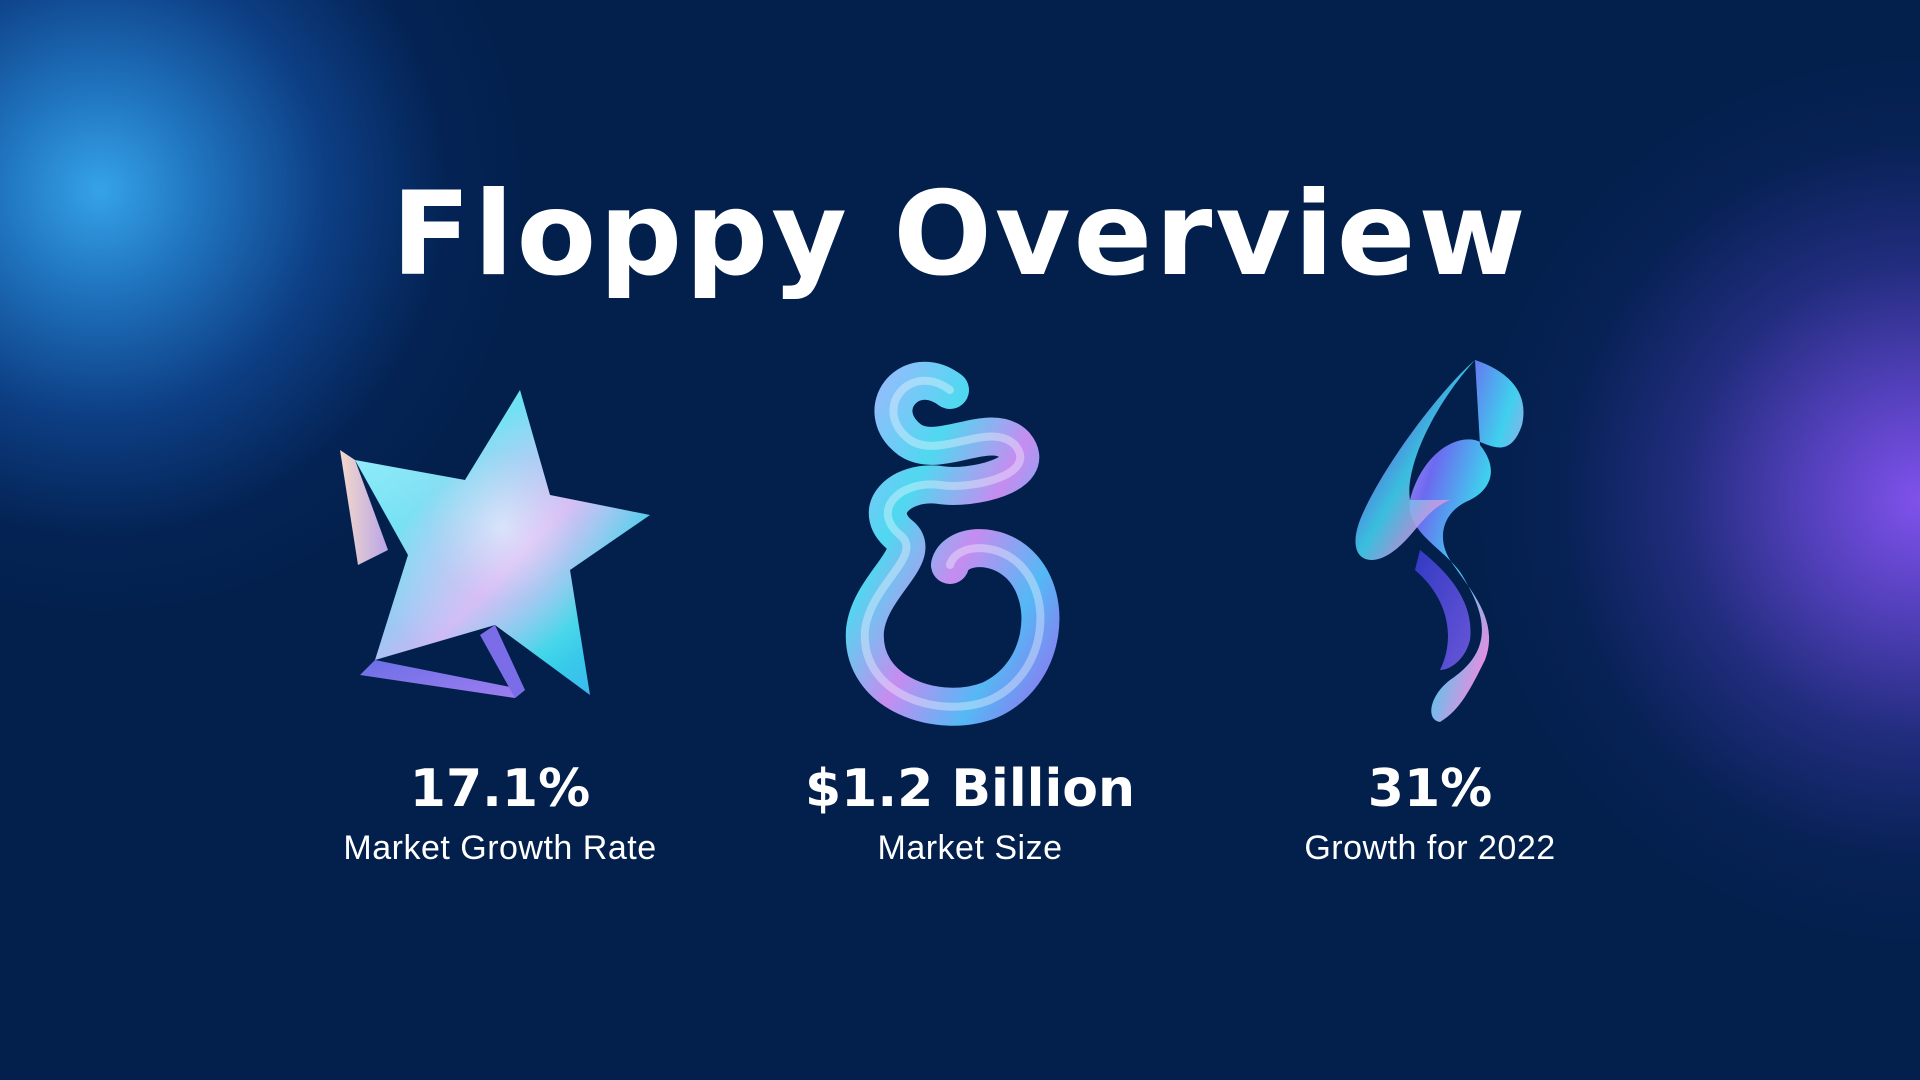  I want to click on holographic-ribbon-icon, so click(1439, 541).